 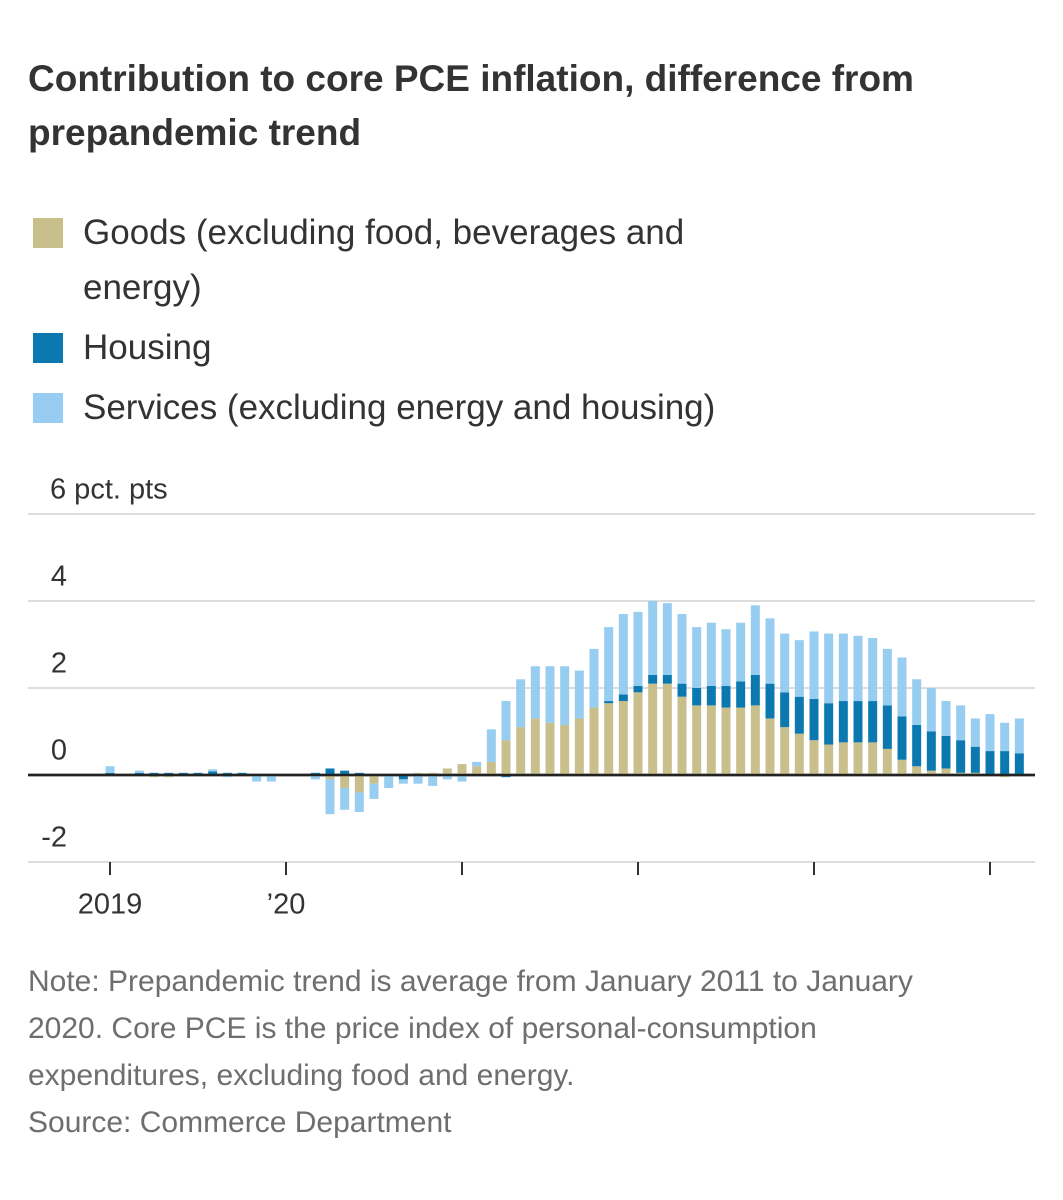 What do you see at coordinates (430, 347) in the screenshot?
I see `legend-item: Housing` at bounding box center [430, 347].